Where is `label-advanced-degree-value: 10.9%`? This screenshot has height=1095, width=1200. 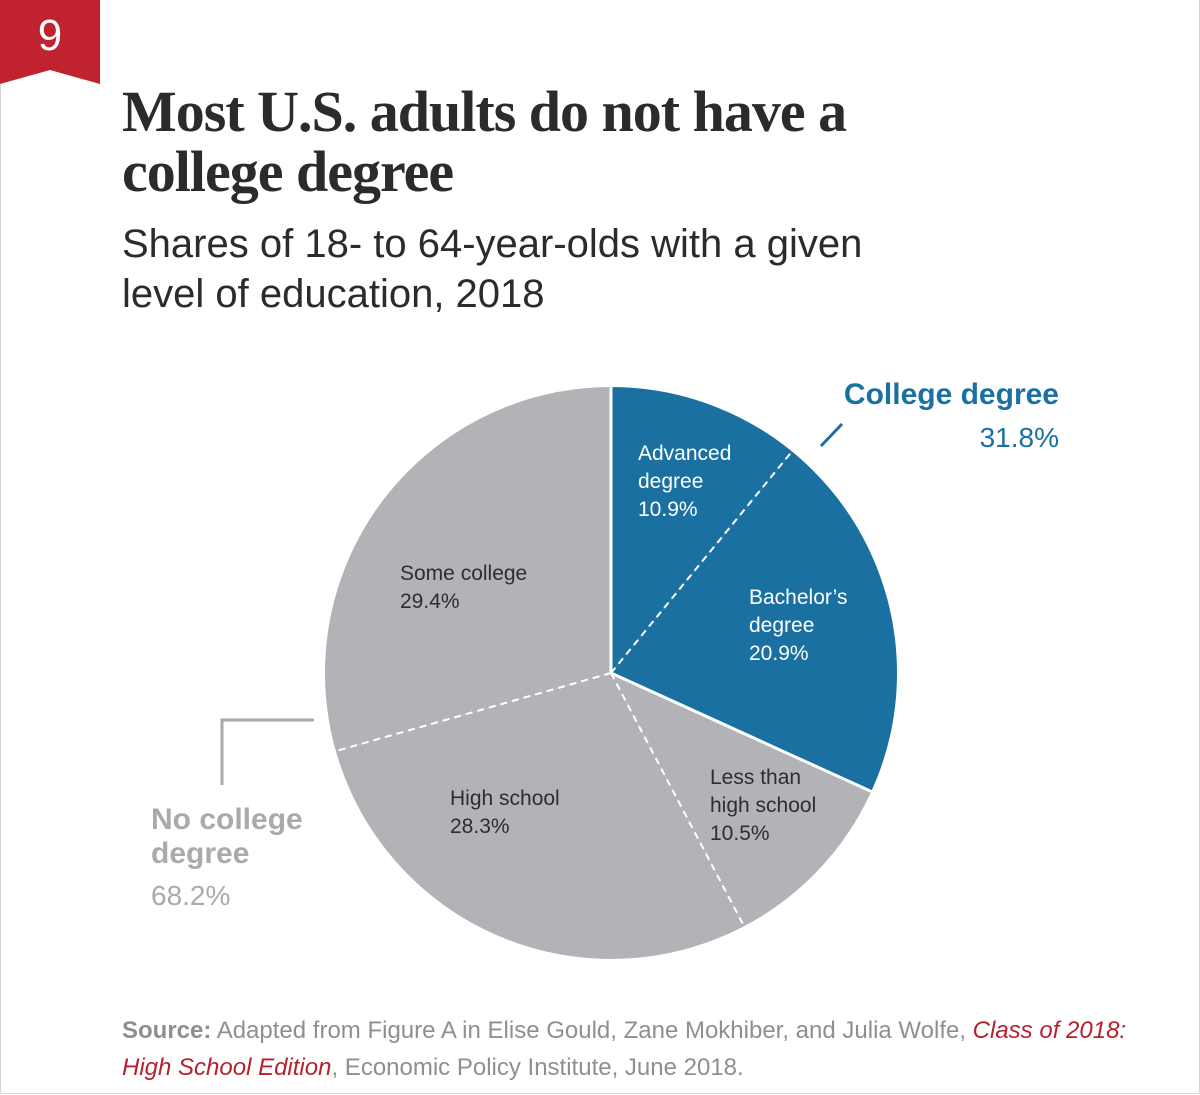
label-advanced-degree-value: 10.9% is located at coordinates (668, 509).